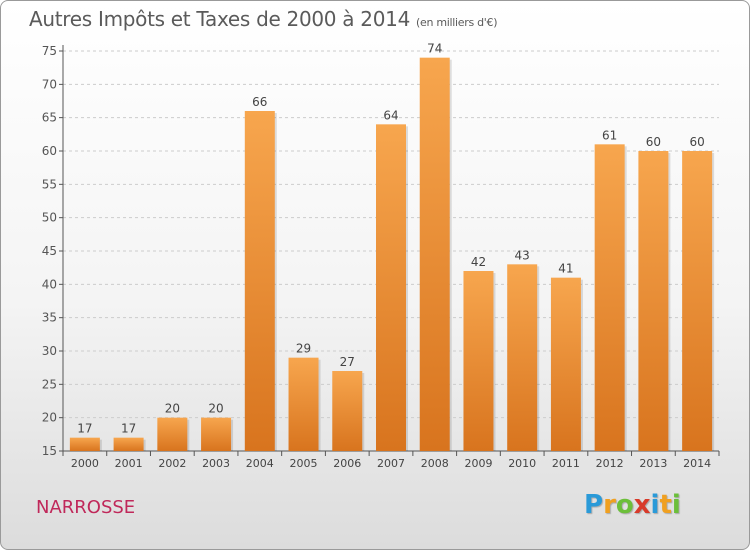  What do you see at coordinates (665, 505) in the screenshot?
I see `logo-letter: t` at bounding box center [665, 505].